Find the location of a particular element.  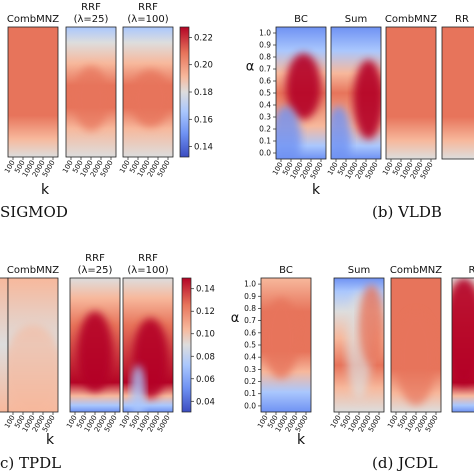

figure-caption: c) TPDL is located at coordinates (30, 463).